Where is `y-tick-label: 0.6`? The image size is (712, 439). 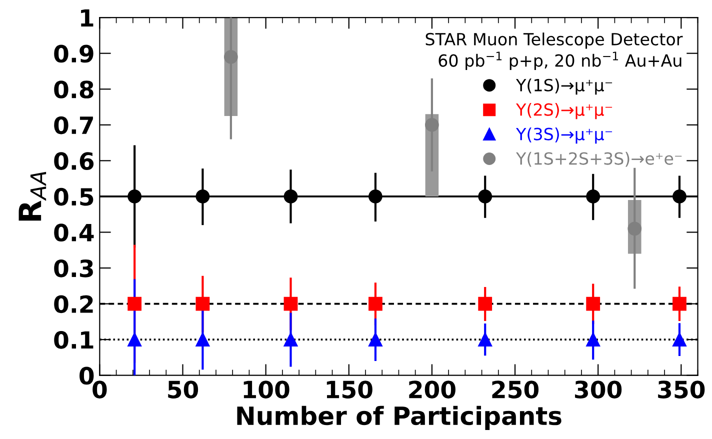
y-tick-label: 0.6 is located at coordinates (74, 161).